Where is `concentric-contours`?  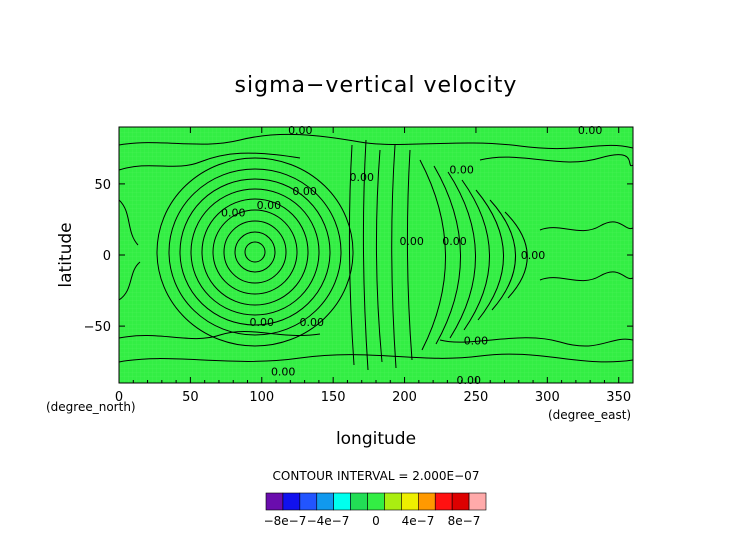
concentric-contours is located at coordinates (255, 252).